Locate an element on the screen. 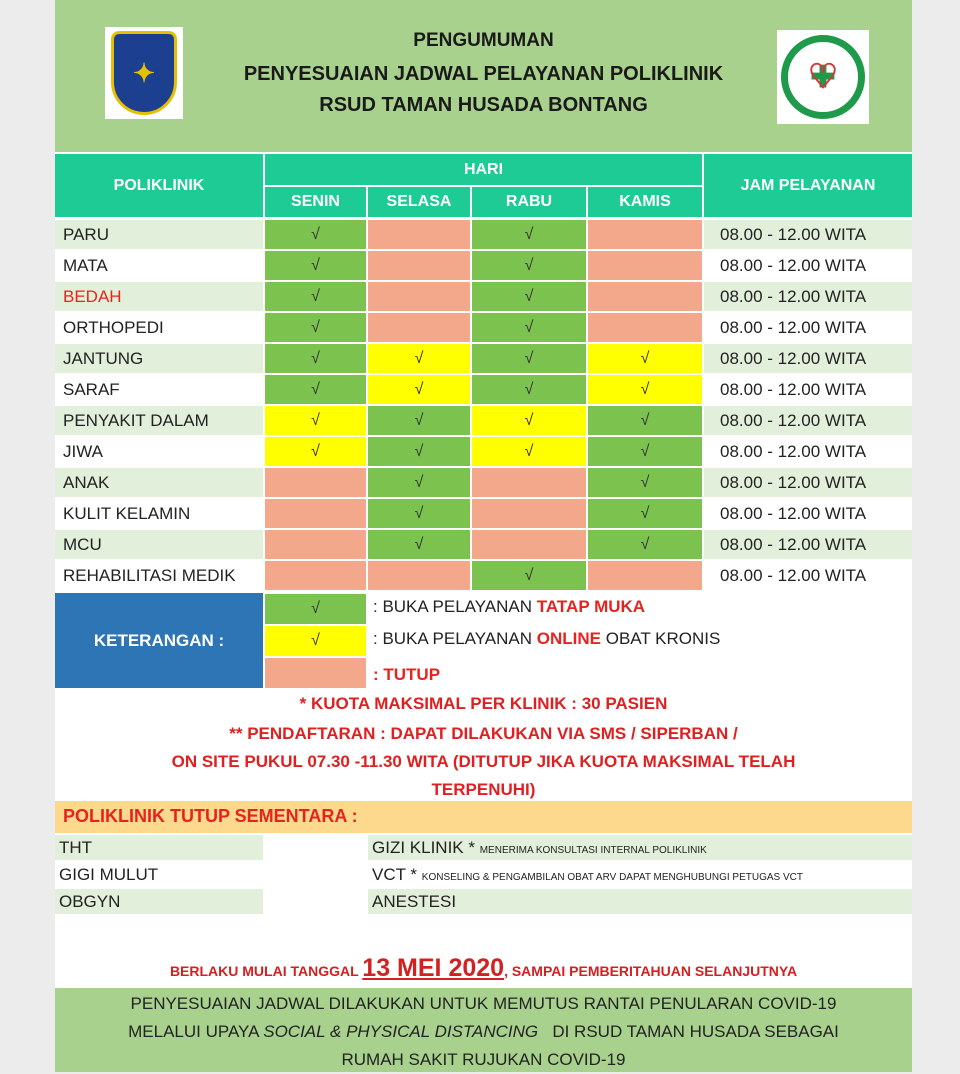 Image resolution: width=960 pixels, height=1074 pixels. legend-label: KETERANGAN : is located at coordinates (159, 640).